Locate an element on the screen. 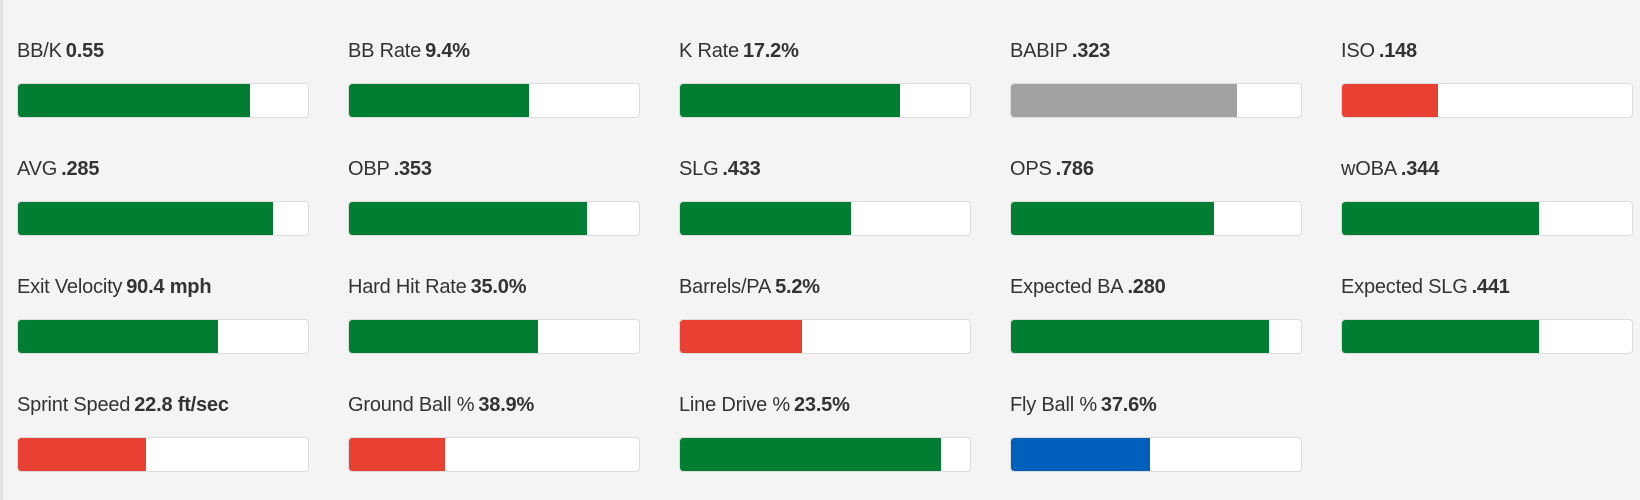  stat-label: Sprint Speed 22.8 ft/sec is located at coordinates (163, 405).